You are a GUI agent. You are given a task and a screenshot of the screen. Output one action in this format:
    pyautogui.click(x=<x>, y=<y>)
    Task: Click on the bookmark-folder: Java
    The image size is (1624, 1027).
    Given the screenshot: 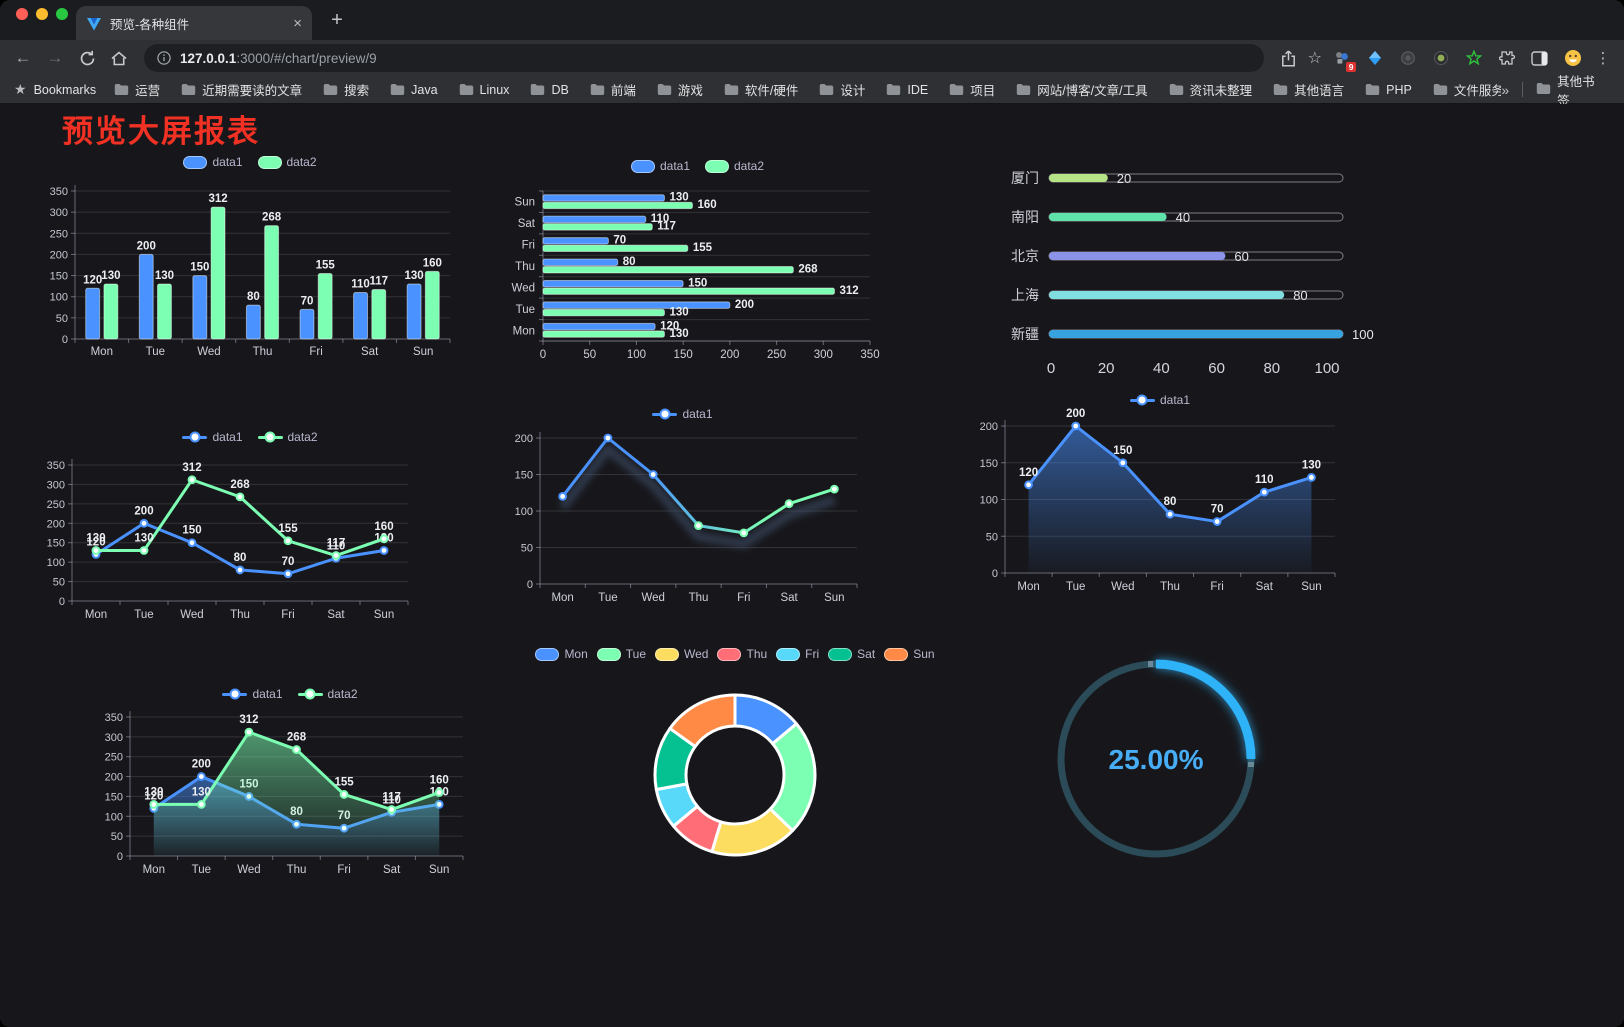 What is the action you would take?
    pyautogui.click(x=414, y=90)
    